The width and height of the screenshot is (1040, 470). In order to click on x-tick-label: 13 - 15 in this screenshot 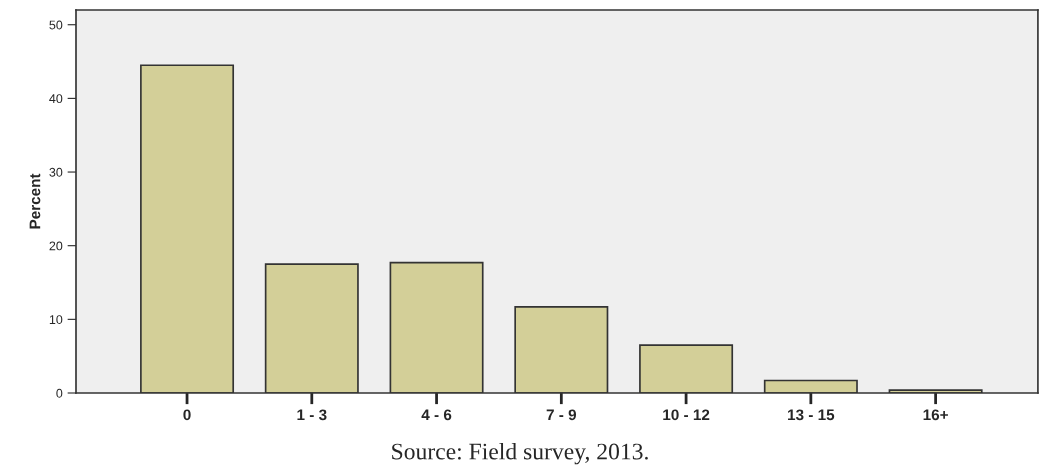, I will do `click(811, 415)`.